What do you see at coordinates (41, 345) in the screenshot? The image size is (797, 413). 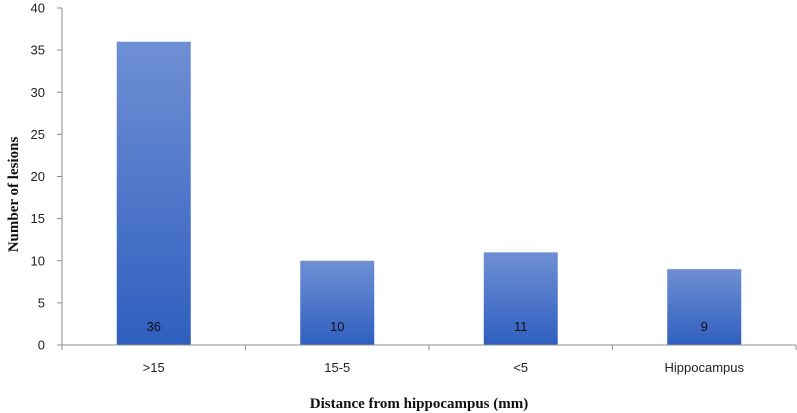 I see `y-tick-label: 0` at bounding box center [41, 345].